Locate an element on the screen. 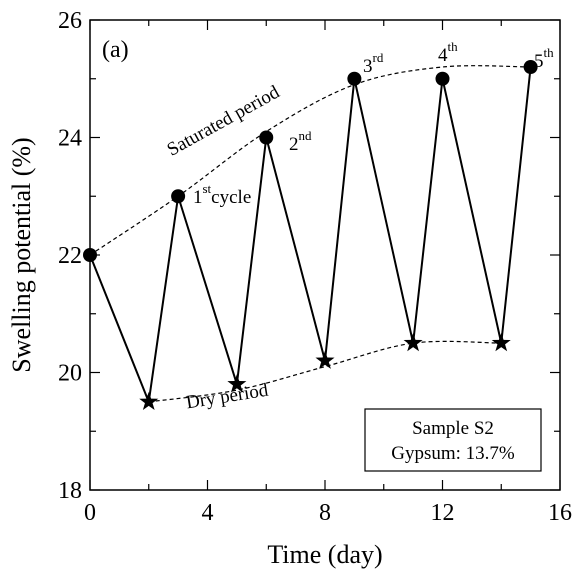 The width and height of the screenshot is (577, 575). x-axis-title: Time (day) is located at coordinates (324, 554).